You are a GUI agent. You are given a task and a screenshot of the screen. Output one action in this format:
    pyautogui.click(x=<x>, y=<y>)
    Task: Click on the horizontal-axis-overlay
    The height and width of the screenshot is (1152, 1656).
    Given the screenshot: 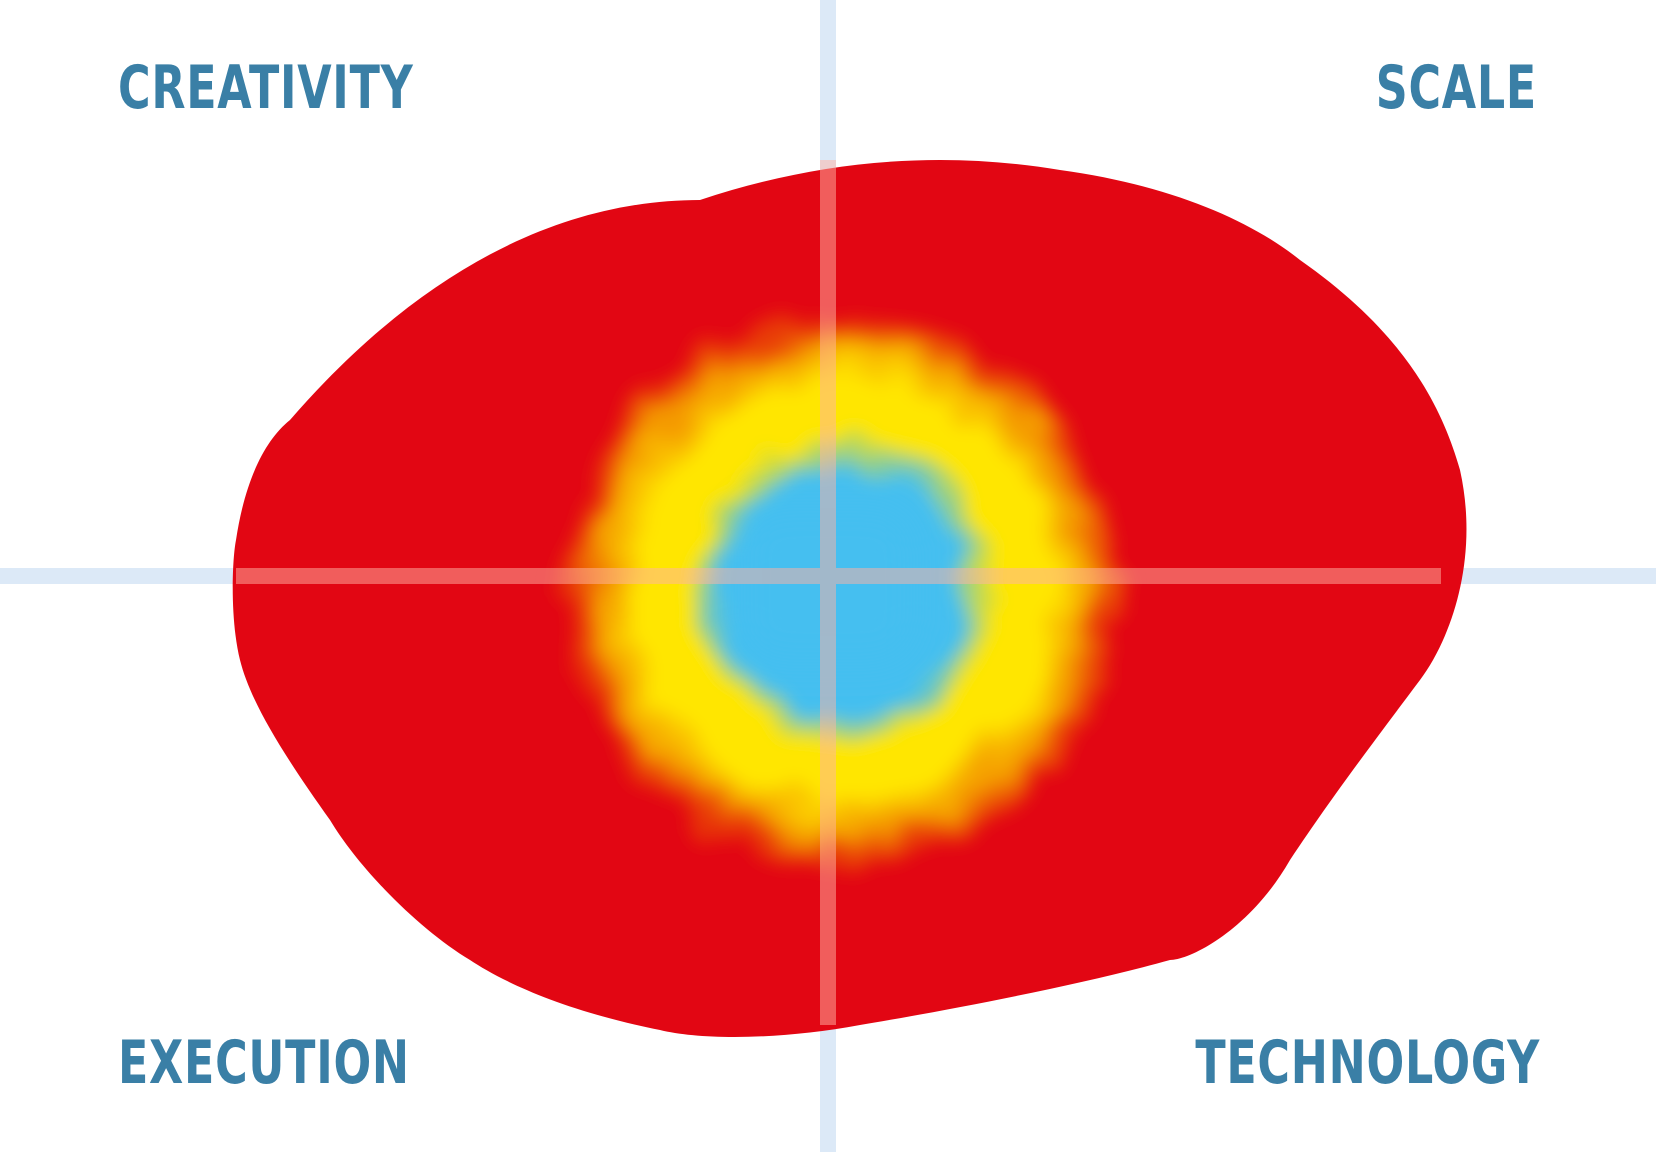 What is the action you would take?
    pyautogui.click(x=838, y=576)
    